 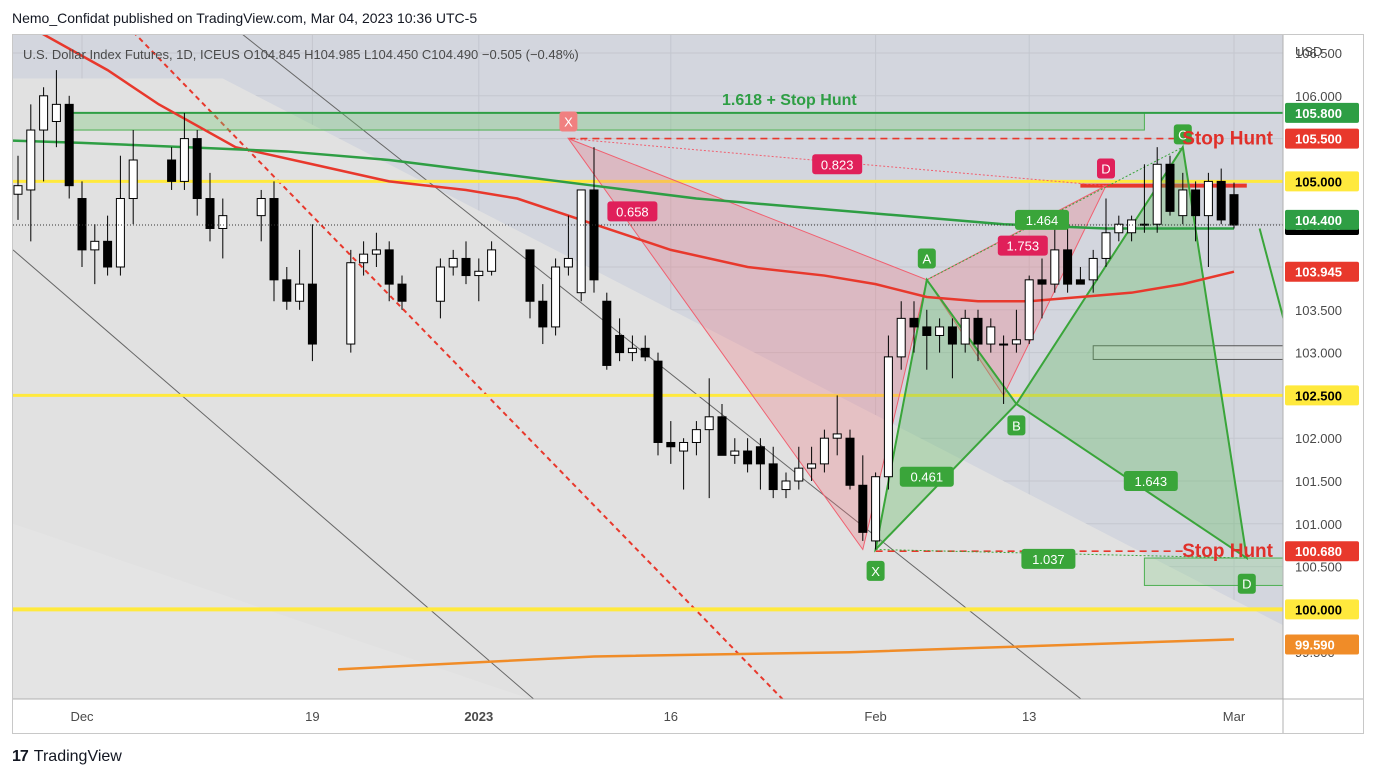 I want to click on price-tag-level: 100.000, so click(x=1318, y=609).